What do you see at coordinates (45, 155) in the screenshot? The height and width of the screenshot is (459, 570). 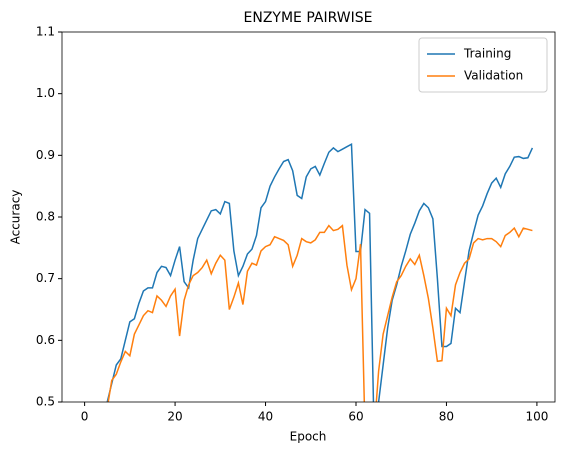 I see `y-tick-label: 0.9` at bounding box center [45, 155].